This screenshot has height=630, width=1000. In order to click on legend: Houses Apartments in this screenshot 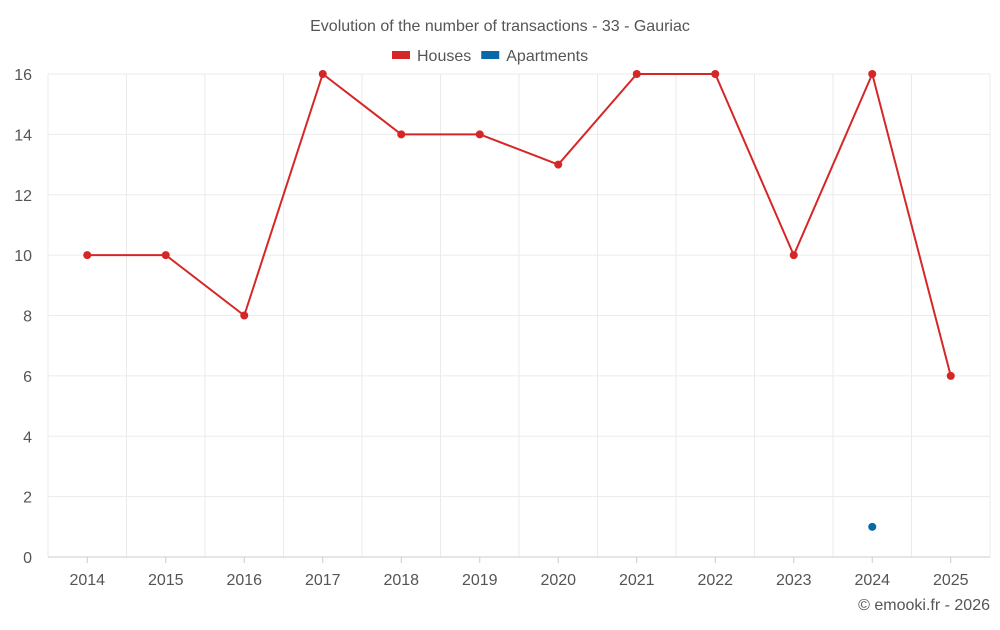, I will do `click(490, 56)`.